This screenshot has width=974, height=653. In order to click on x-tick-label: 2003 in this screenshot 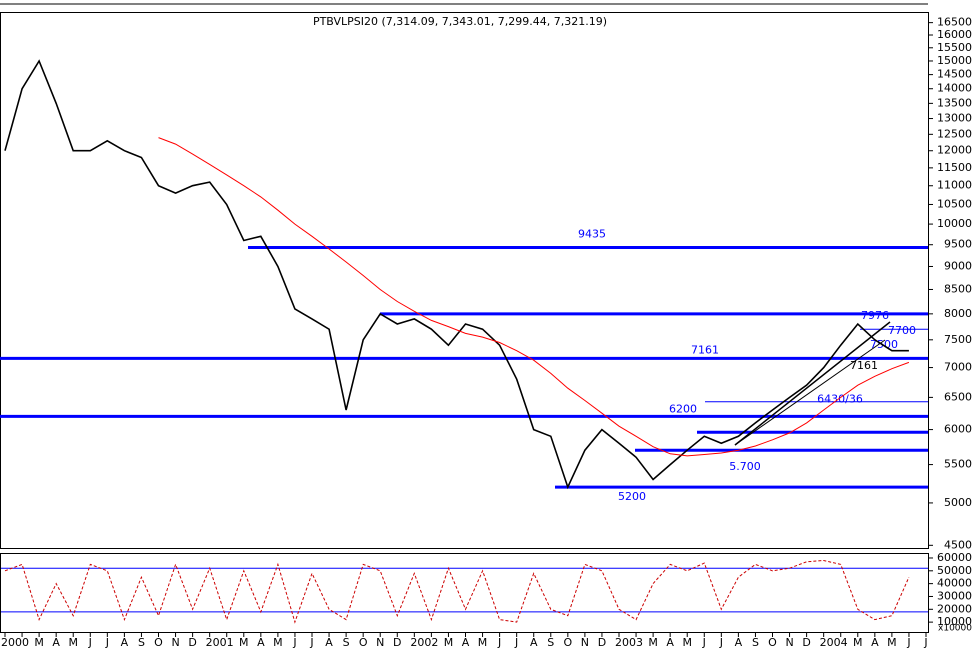, I will do `click(629, 642)`.